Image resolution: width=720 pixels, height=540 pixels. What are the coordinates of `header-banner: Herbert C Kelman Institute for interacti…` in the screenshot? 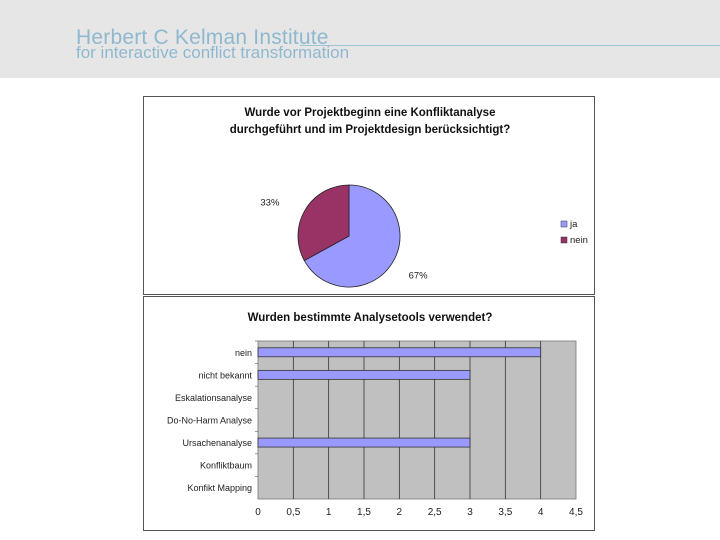 It's located at (360, 39).